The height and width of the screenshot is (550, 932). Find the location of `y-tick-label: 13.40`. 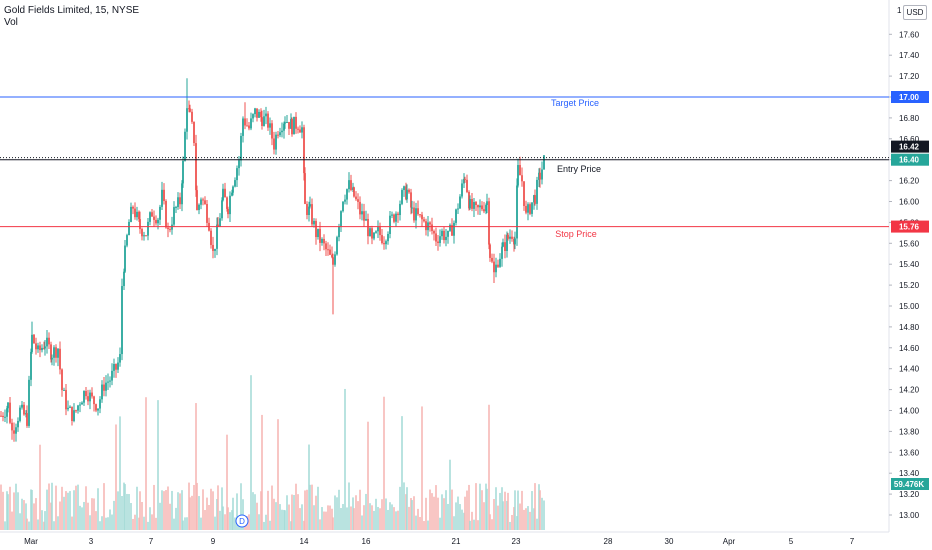

y-tick-label: 13.40 is located at coordinates (909, 473).